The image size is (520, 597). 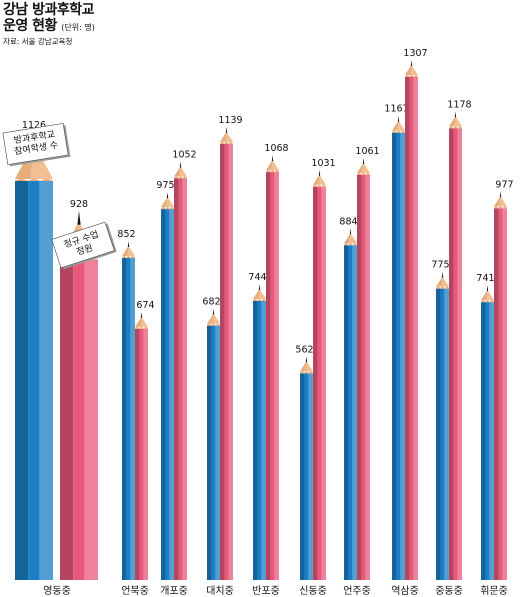 What do you see at coordinates (319, 172) in the screenshot?
I see `pencil-신동중-1-lead` at bounding box center [319, 172].